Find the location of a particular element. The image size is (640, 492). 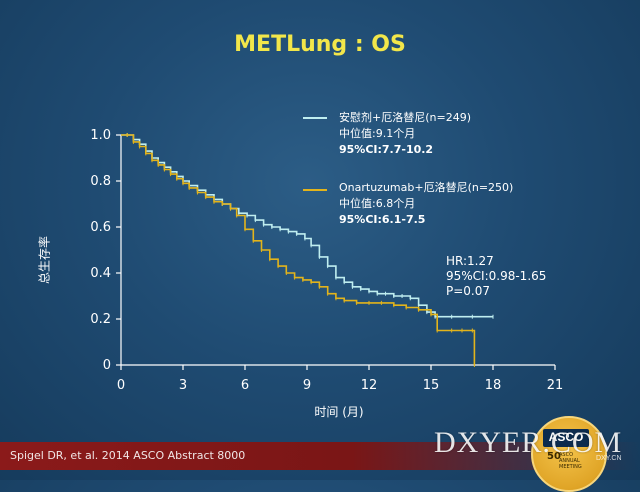

watermark-small: DXY.CN is located at coordinates (609, 458).